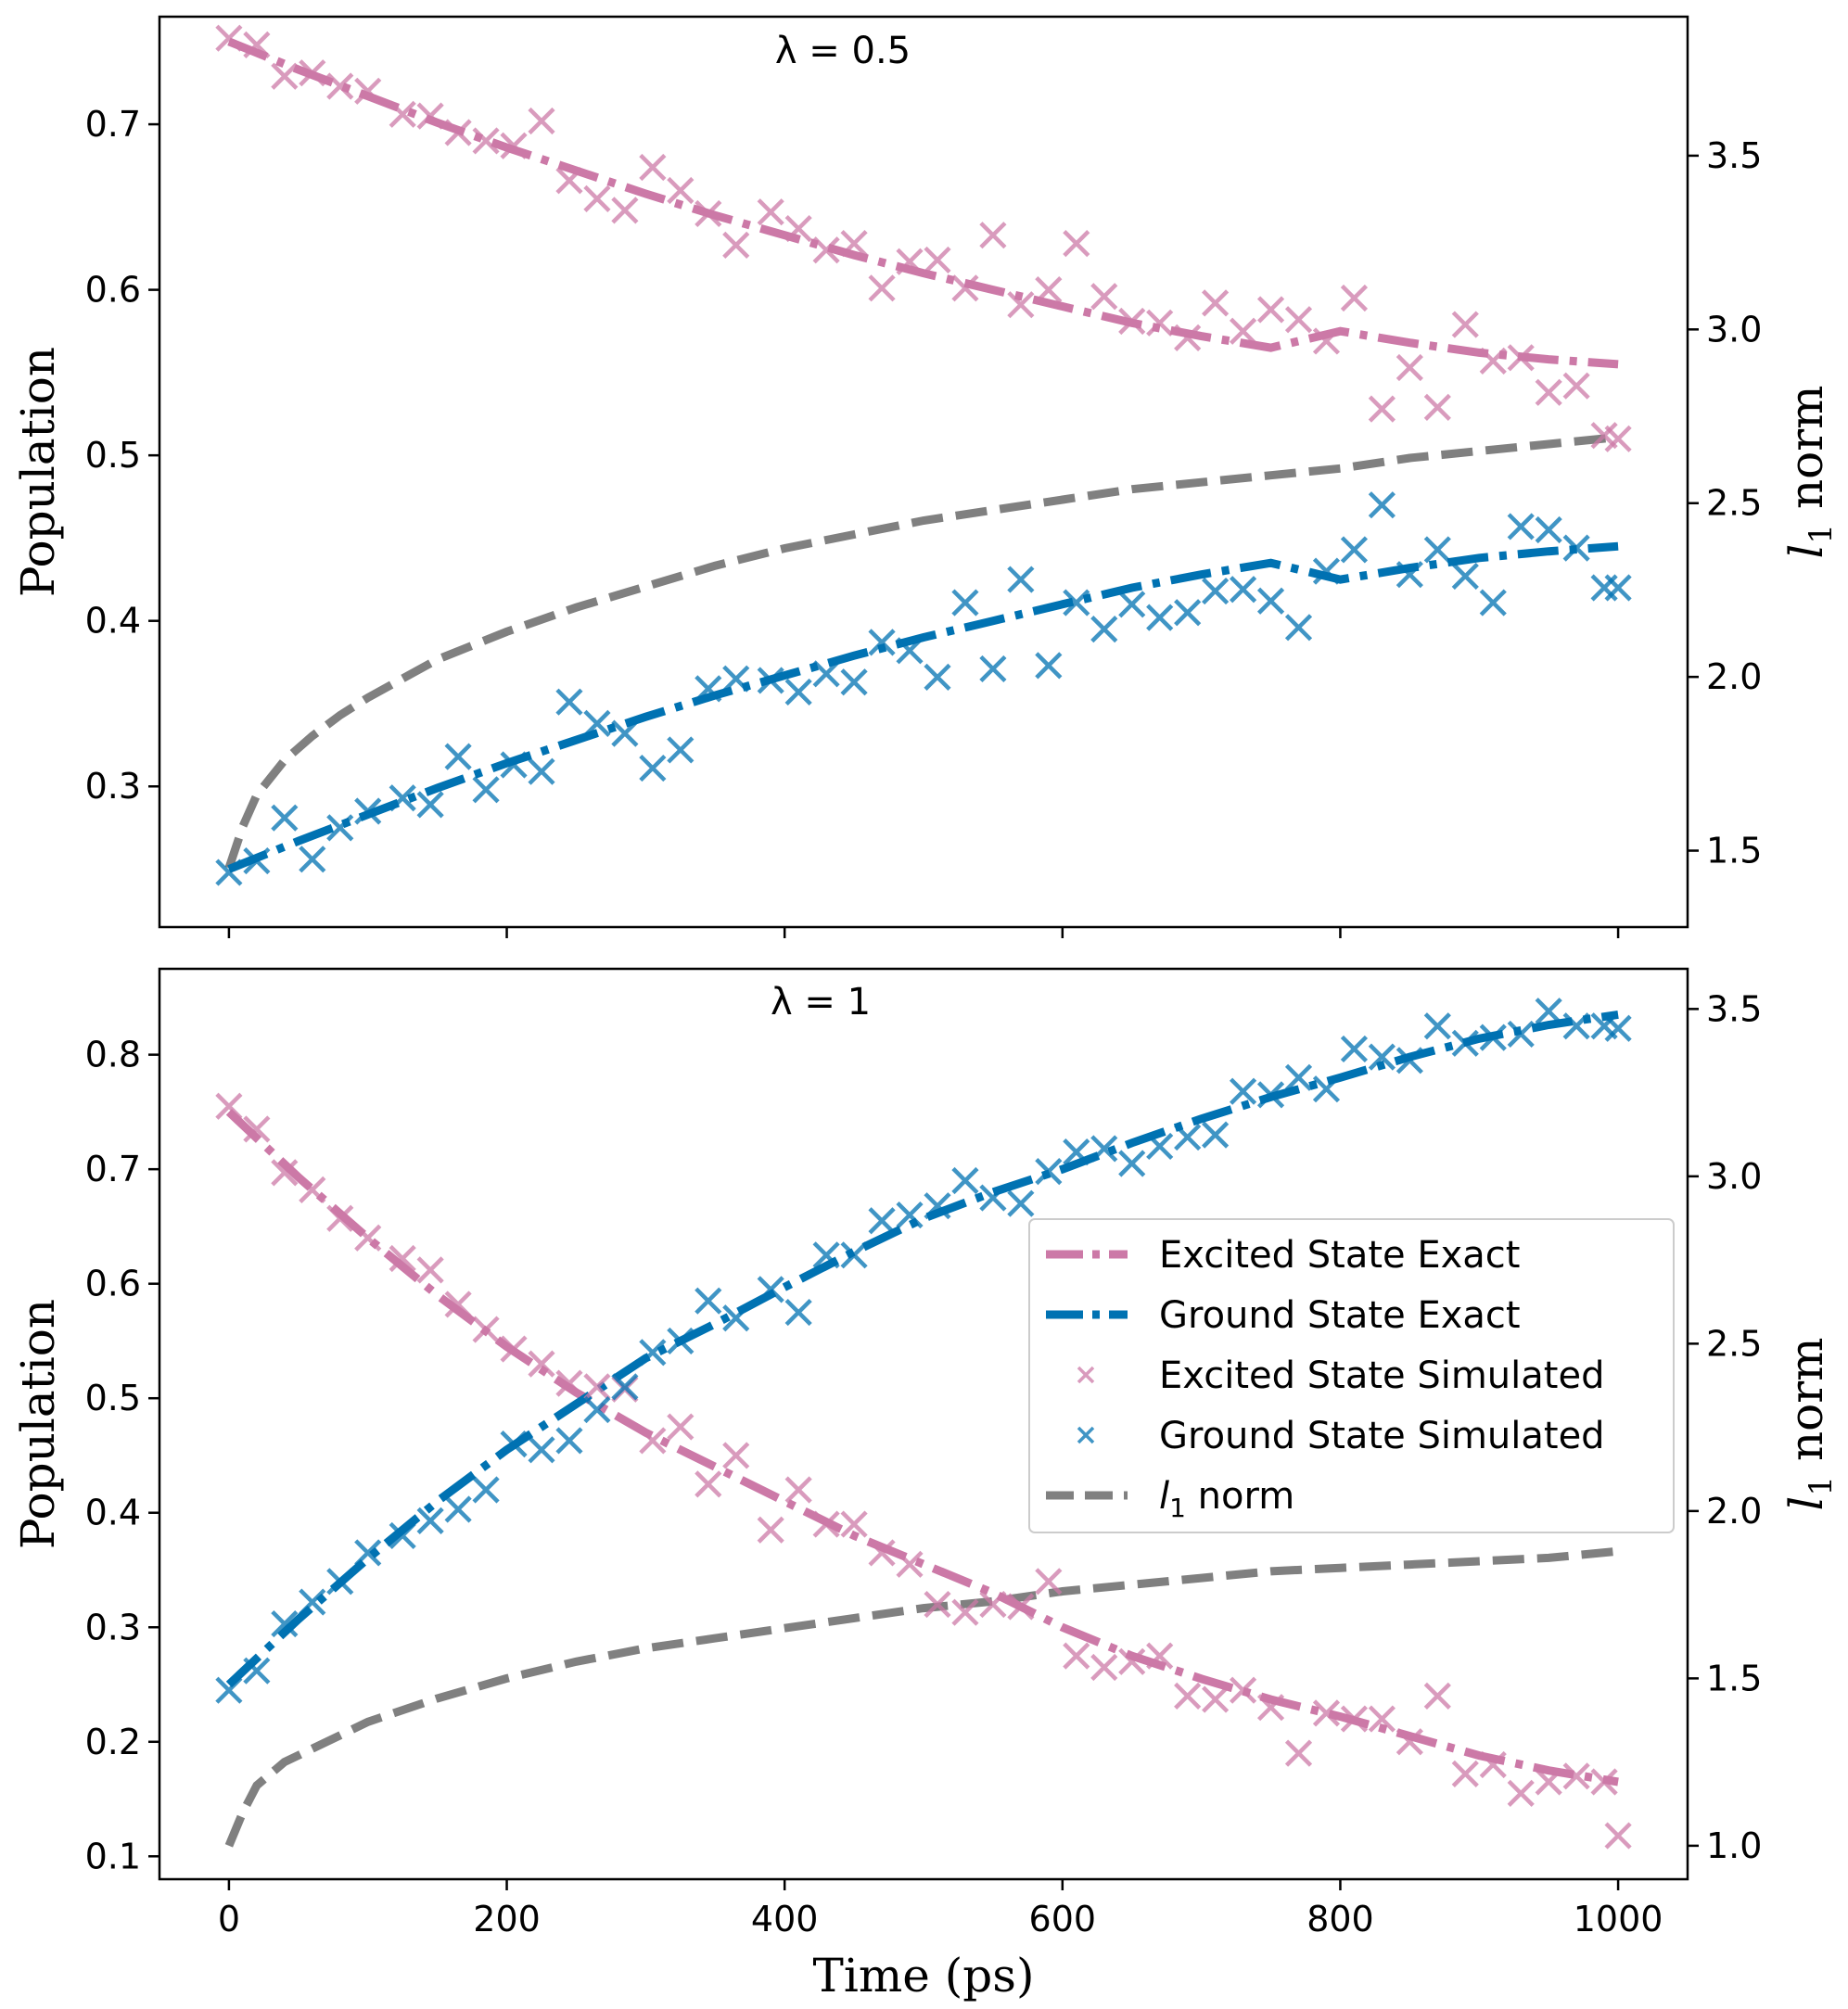 The height and width of the screenshot is (2009, 1848). What do you see at coordinates (843, 51) in the screenshot?
I see `top-panel-title: λ = 0.5` at bounding box center [843, 51].